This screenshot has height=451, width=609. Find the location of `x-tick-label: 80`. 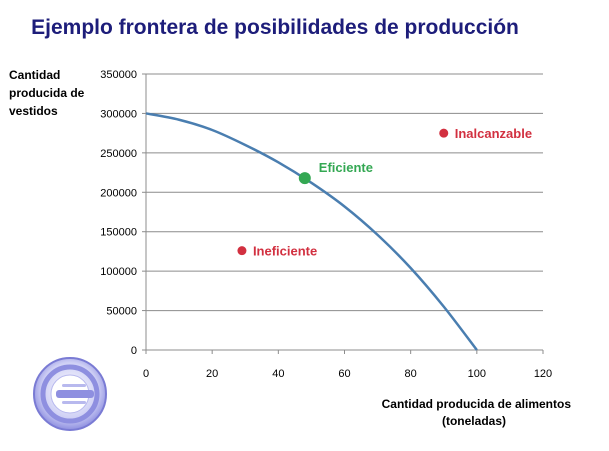

x-tick-label: 80 is located at coordinates (411, 374).